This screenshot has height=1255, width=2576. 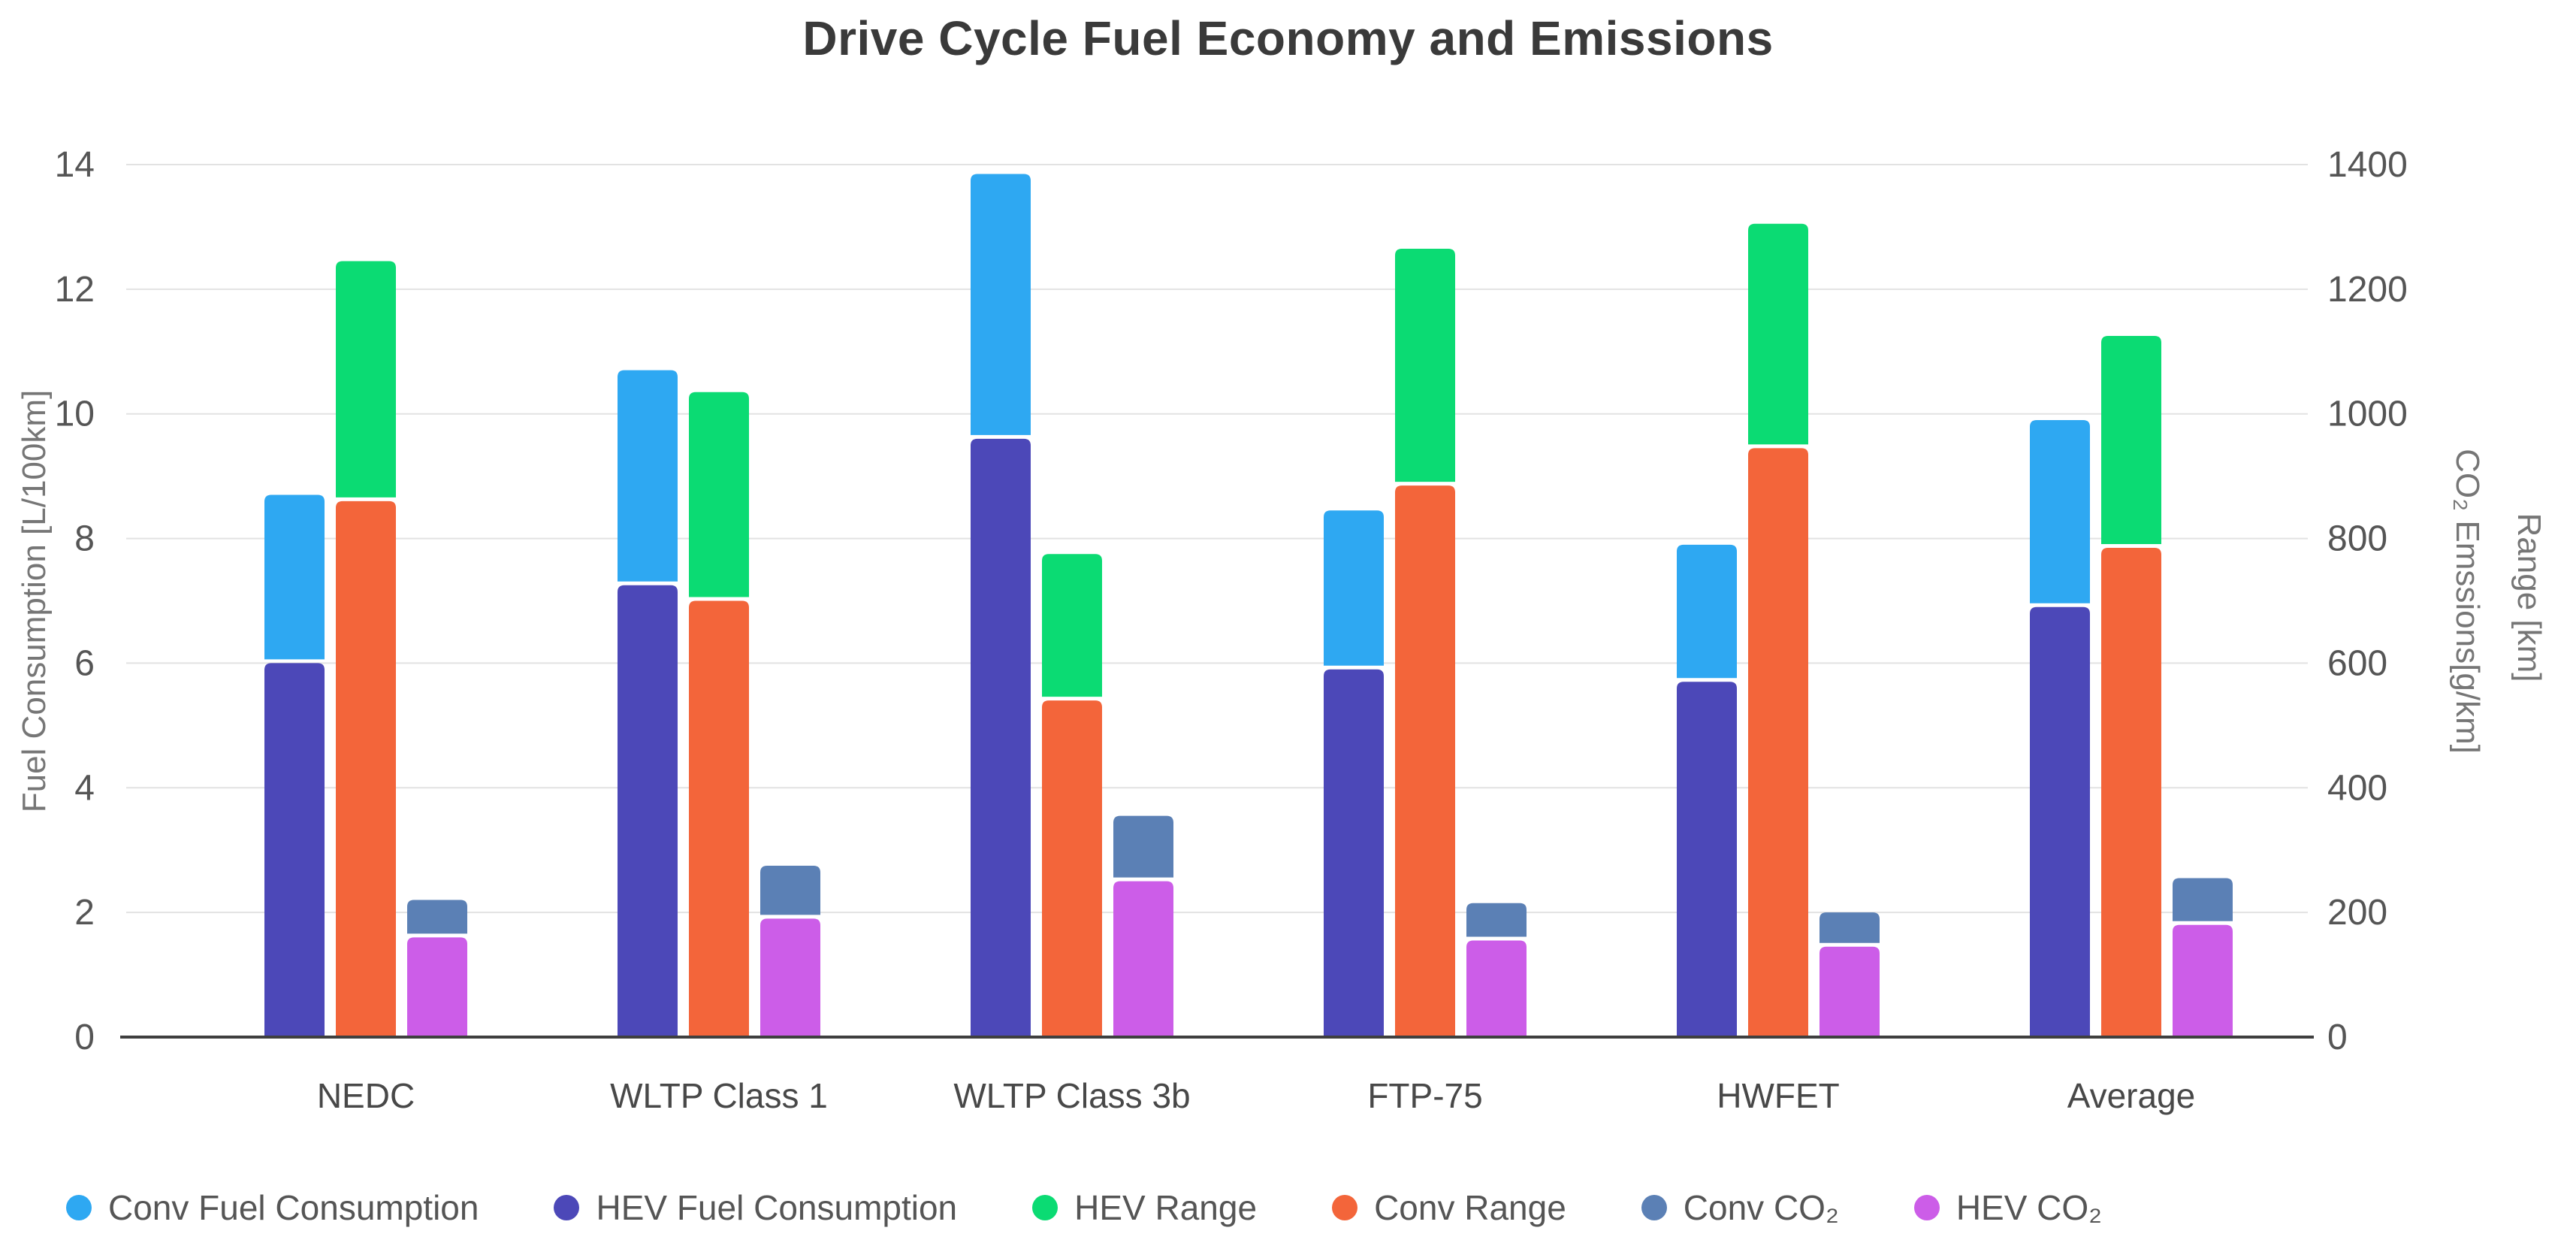 What do you see at coordinates (2029, 1207) in the screenshot?
I see `legend-label: HEV CO₂` at bounding box center [2029, 1207].